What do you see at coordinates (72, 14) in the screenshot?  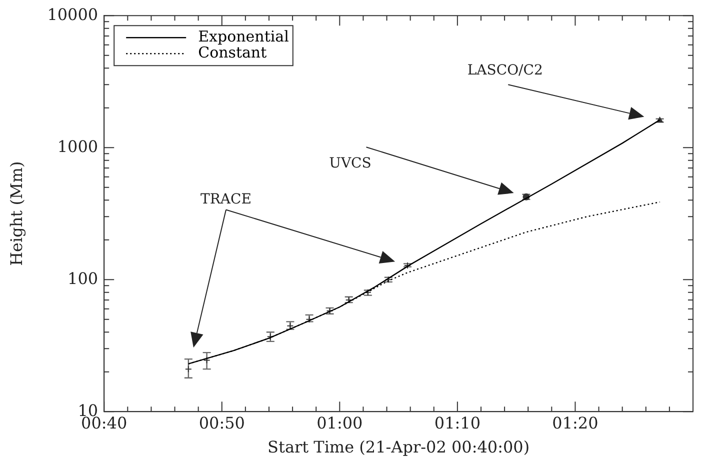 I see `y-tick-label: 10000` at bounding box center [72, 14].